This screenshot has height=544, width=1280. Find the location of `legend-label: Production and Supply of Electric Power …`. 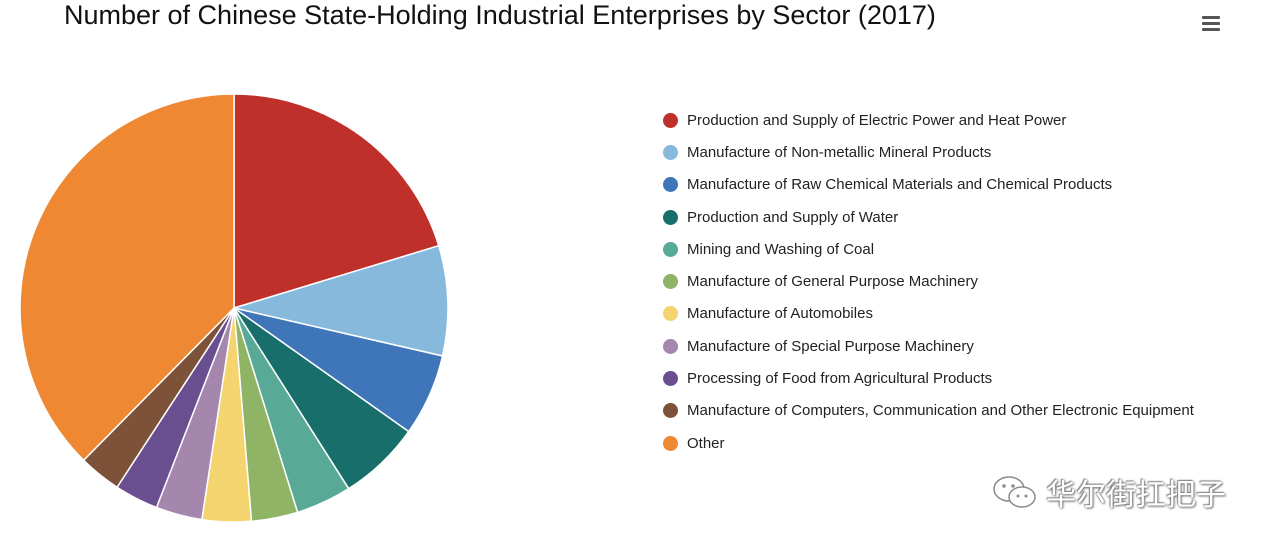

legend-label: Production and Supply of Electric Power … is located at coordinates (877, 120).